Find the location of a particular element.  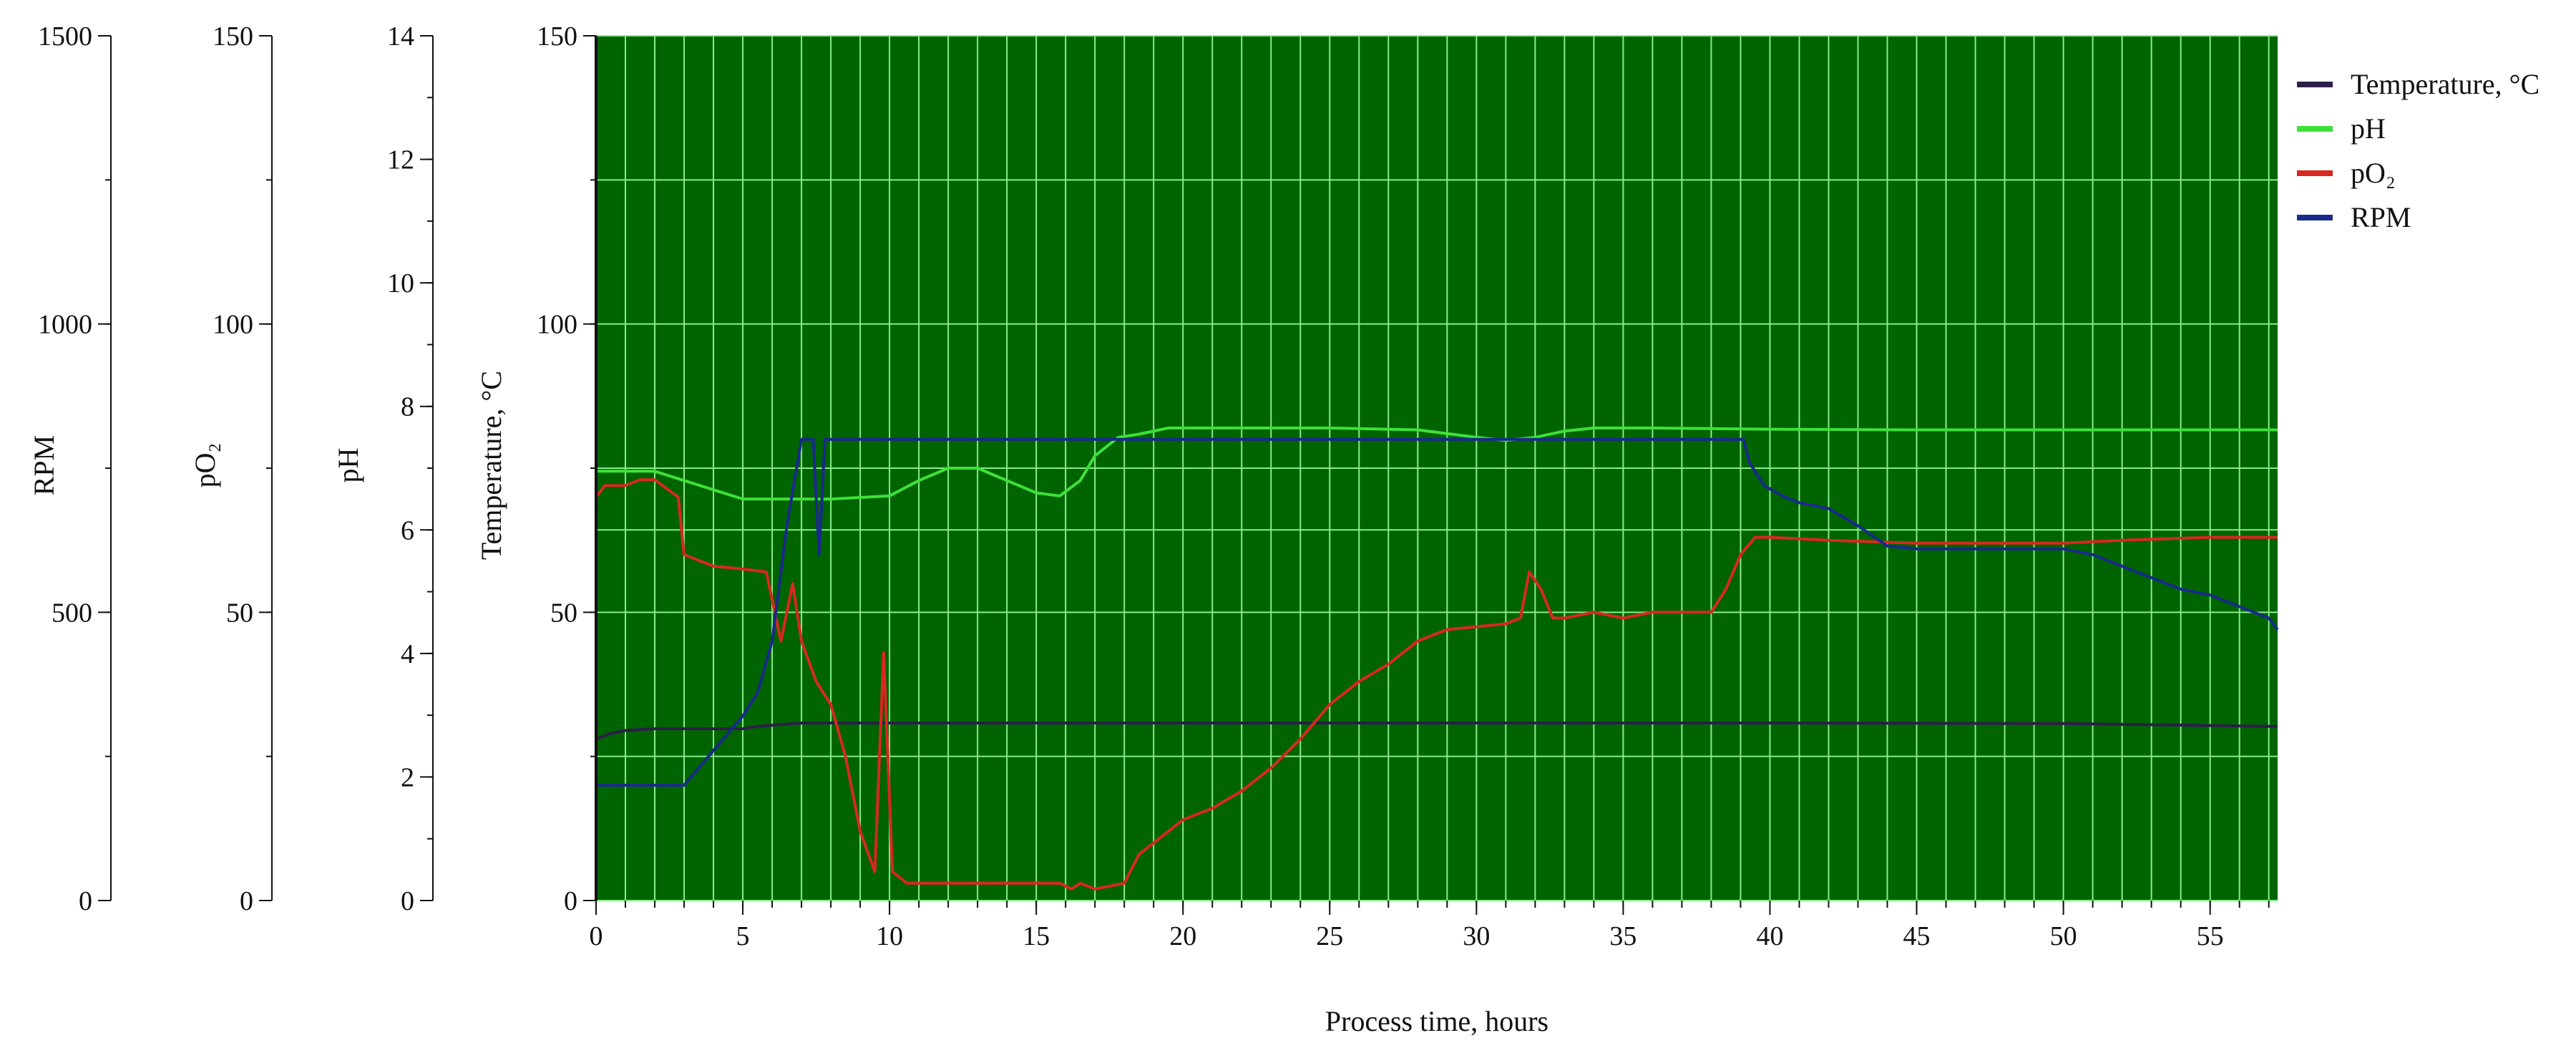

ph-axis-title: pH is located at coordinates (348, 465).